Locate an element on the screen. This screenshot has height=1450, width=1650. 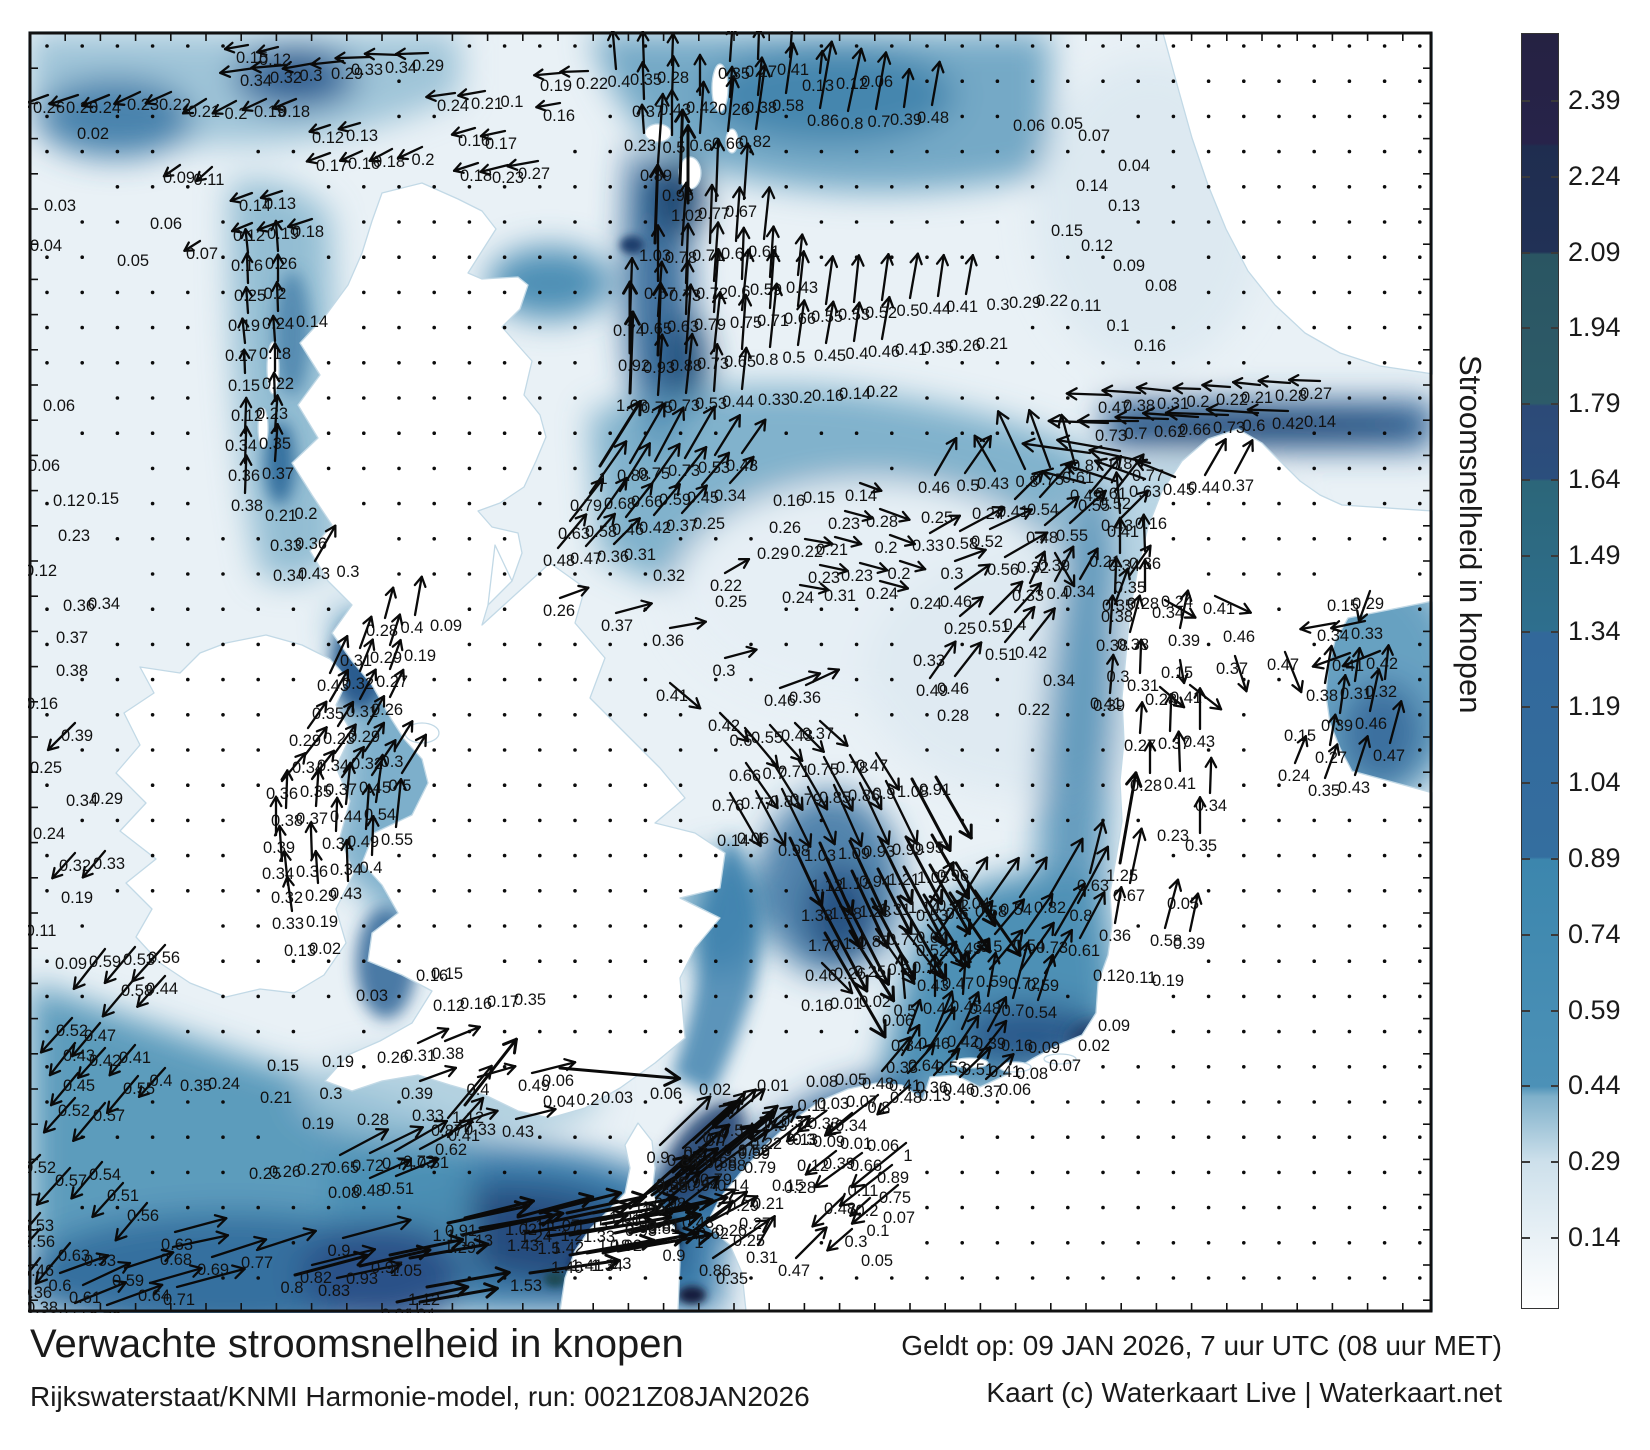
current-value-label: 0.86 is located at coordinates (823, 121).